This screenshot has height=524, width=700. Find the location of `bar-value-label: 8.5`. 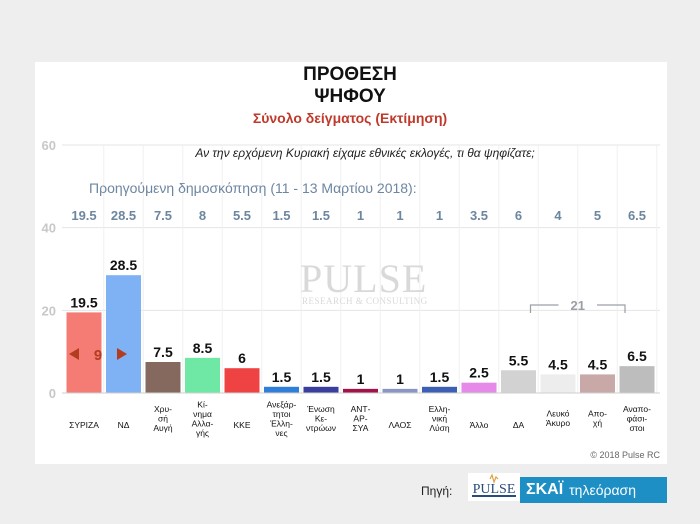

bar-value-label: 8.5 is located at coordinates (203, 348).